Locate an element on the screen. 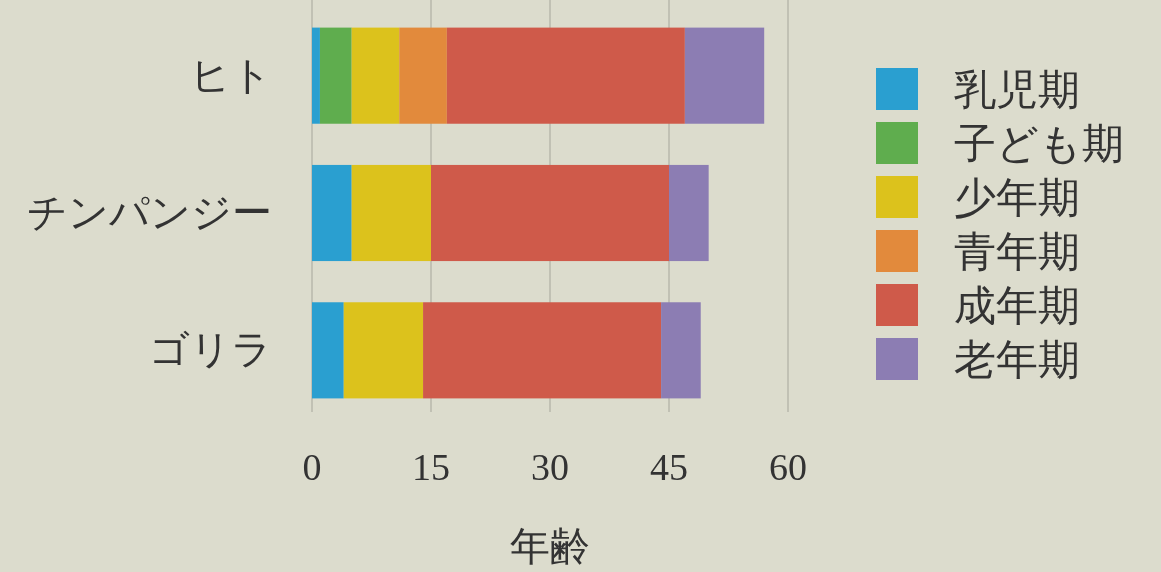 This screenshot has width=1161, height=572. legend-label: 乳児期 is located at coordinates (1017, 90).